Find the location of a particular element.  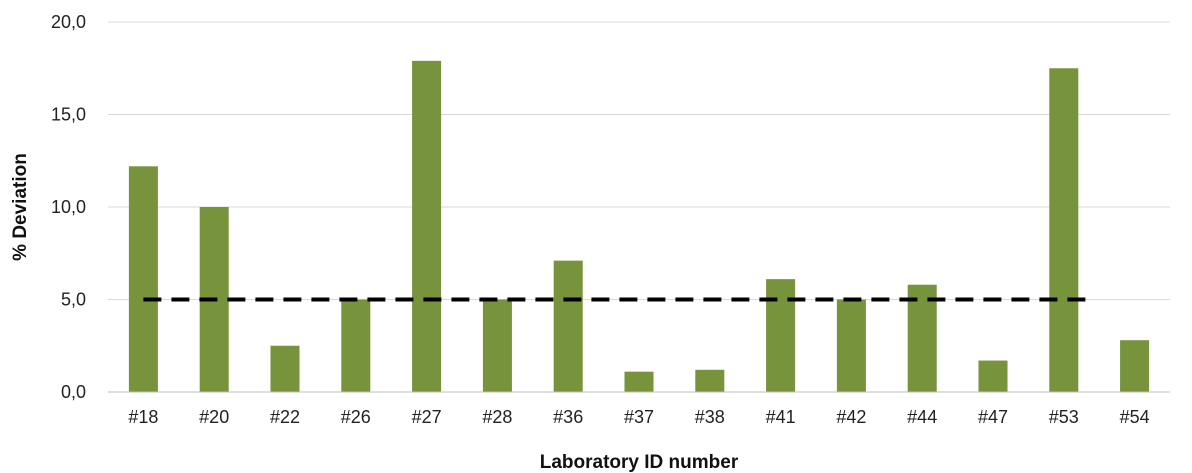

x-tick-label: #20 is located at coordinates (214, 417).